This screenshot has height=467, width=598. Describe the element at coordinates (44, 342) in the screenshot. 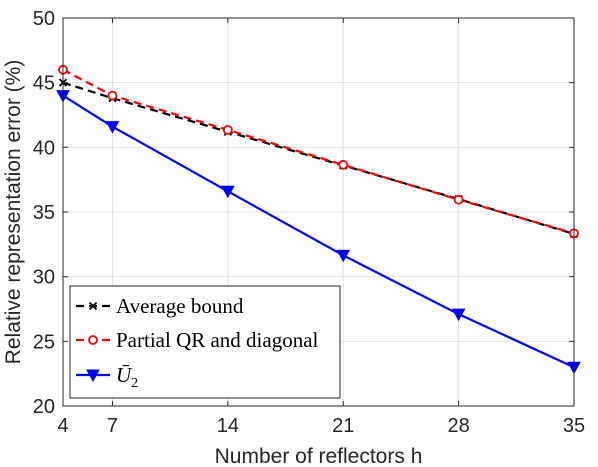

I see `y-tick-label: 25` at that location.